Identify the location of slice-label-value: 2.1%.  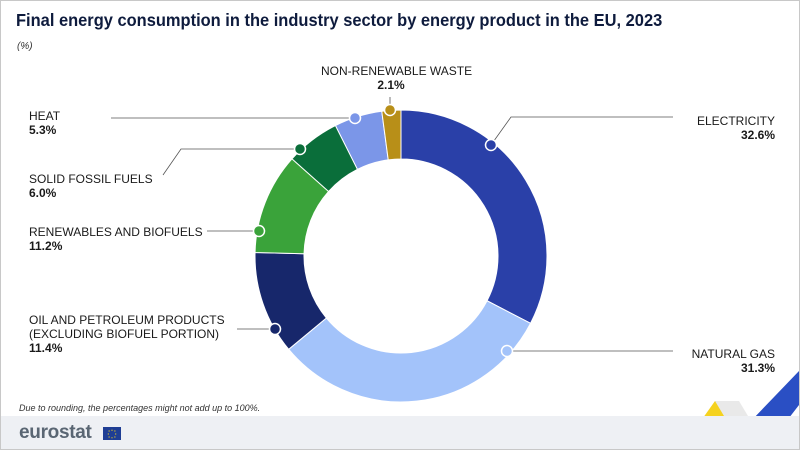
(391, 85).